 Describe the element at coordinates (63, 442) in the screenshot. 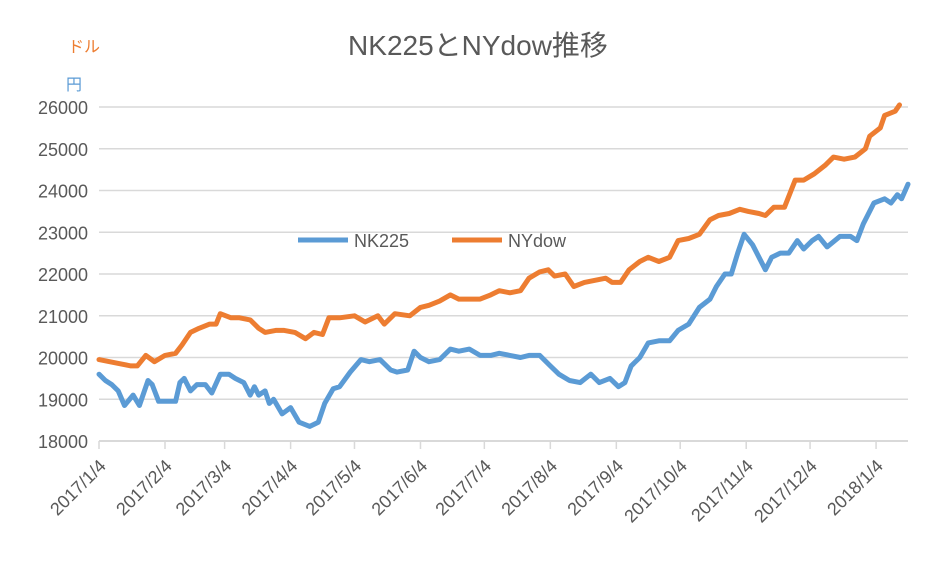

I see `y-tick-label: 18000` at that location.